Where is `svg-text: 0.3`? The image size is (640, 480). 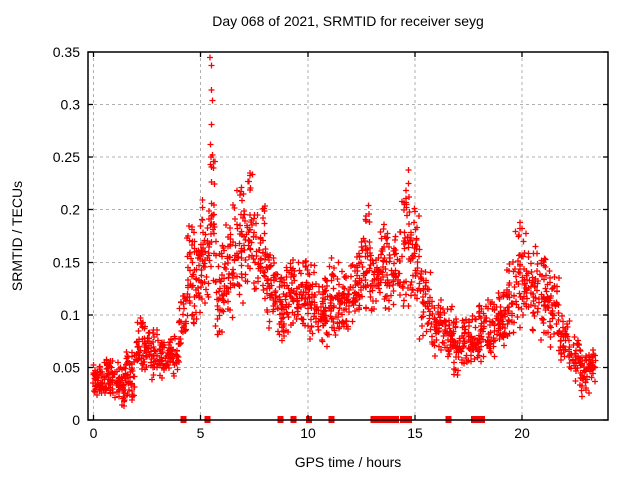 svg-text: 0.3 is located at coordinates (71, 105).